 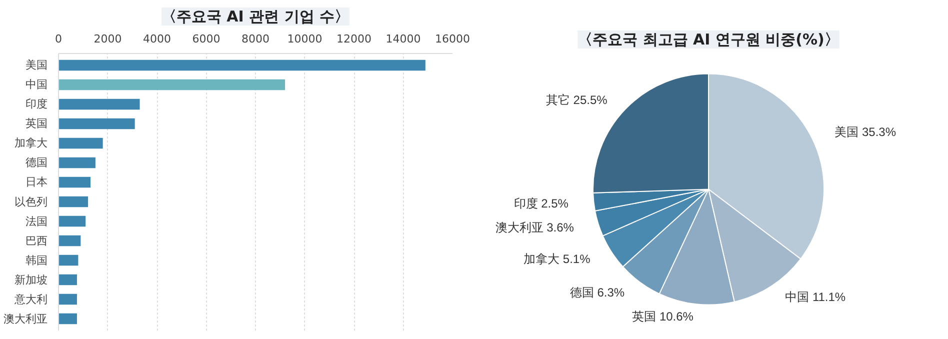 What do you see at coordinates (815, 297) in the screenshot?
I see `slice-label: 中国 11.1%` at bounding box center [815, 297].